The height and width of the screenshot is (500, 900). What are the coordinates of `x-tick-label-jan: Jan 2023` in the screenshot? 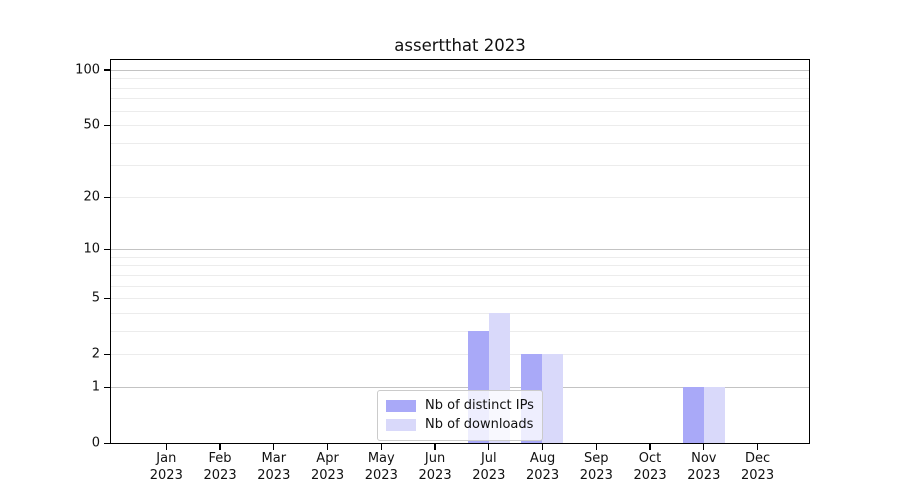 It's located at (166, 467).